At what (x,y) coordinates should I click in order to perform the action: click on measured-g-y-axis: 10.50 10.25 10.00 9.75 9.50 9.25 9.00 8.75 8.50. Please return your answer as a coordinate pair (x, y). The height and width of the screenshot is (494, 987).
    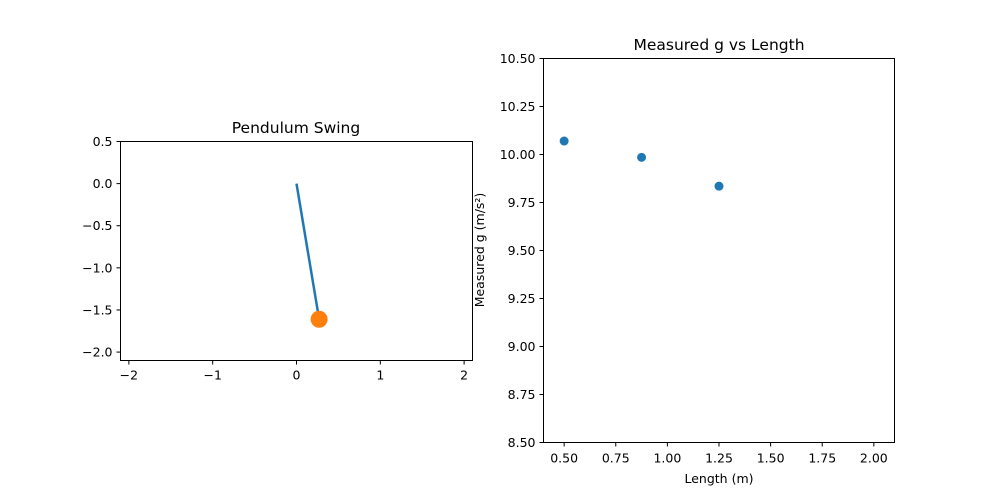
    Looking at the image, I should click on (522, 250).